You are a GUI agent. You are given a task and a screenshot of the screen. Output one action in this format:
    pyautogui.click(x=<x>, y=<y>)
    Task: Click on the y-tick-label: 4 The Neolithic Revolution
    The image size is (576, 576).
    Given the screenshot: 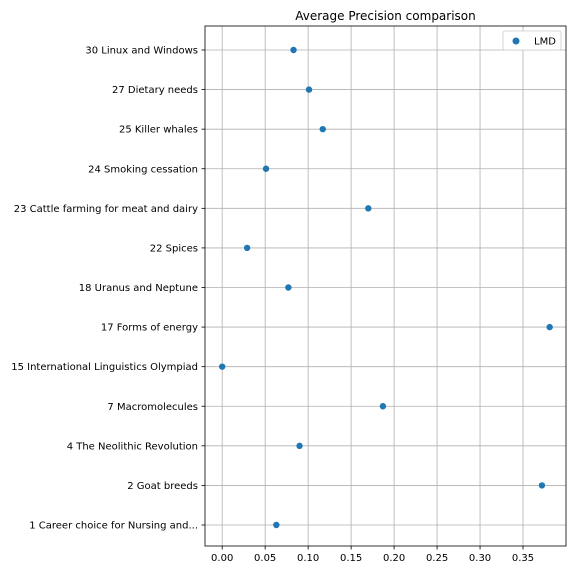 What is the action you would take?
    pyautogui.click(x=132, y=446)
    